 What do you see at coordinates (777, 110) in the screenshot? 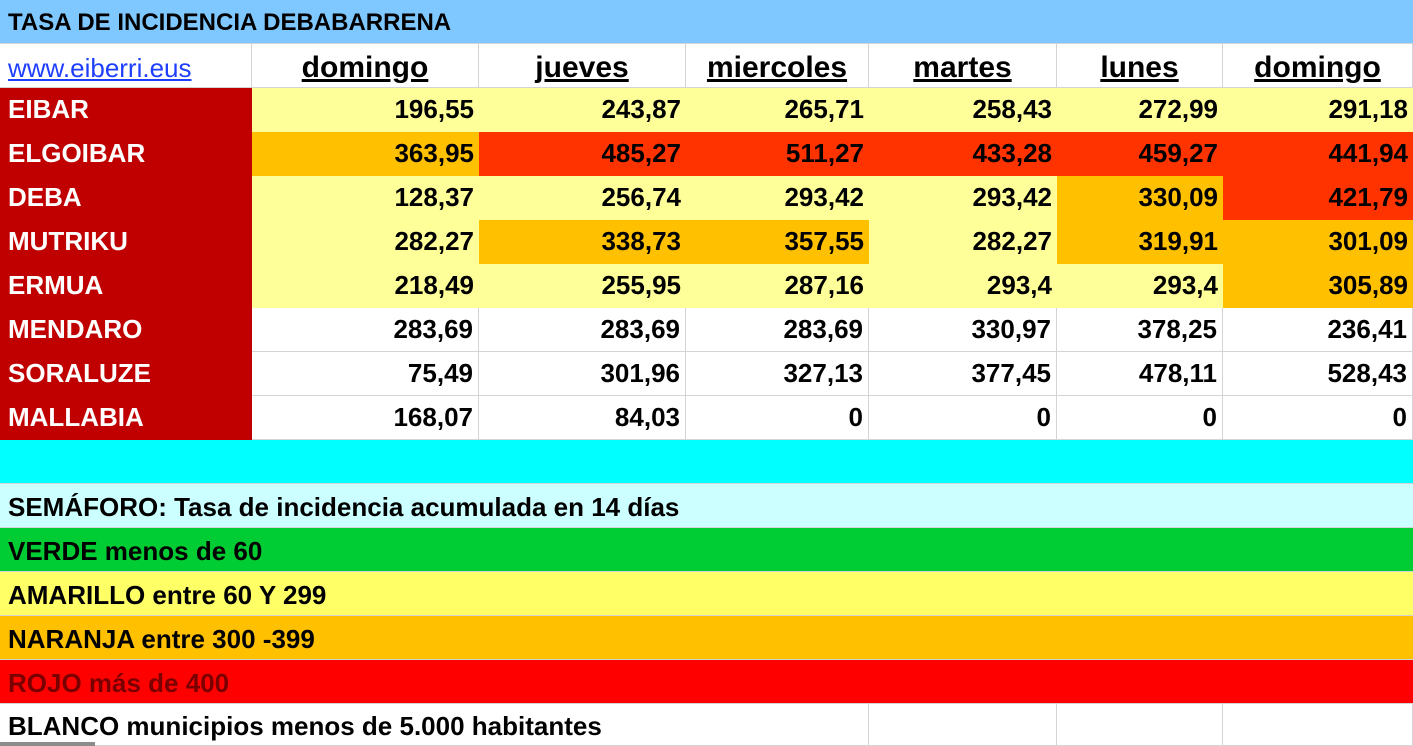
I see `incidence-value: 265,71` at bounding box center [777, 110].